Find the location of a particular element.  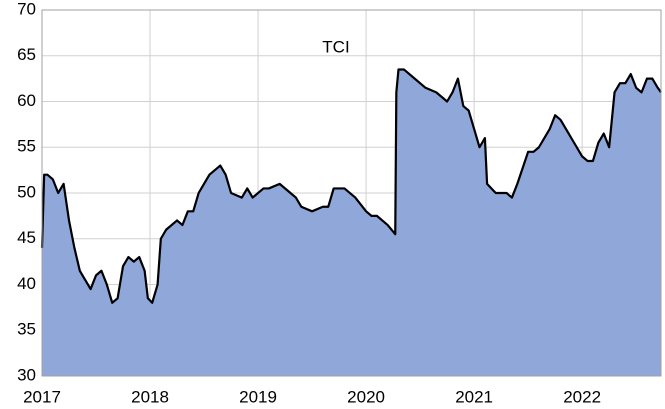

y-tick-label: 65 is located at coordinates (26, 54).